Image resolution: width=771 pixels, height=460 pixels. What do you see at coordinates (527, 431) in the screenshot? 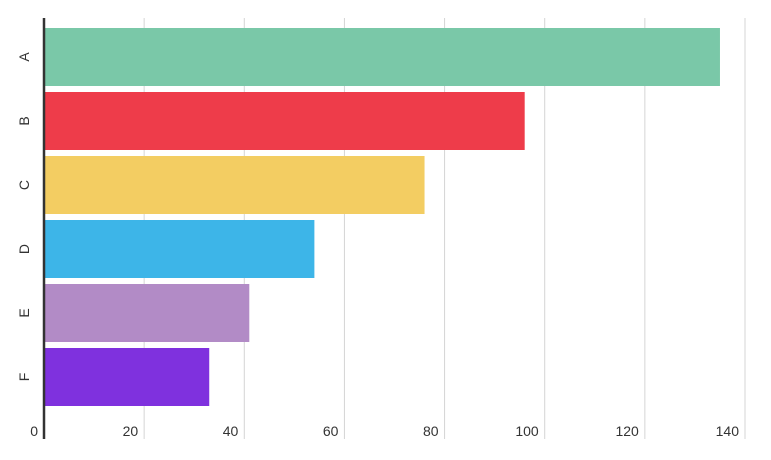
I see `x-tick-label: 100` at bounding box center [527, 431].